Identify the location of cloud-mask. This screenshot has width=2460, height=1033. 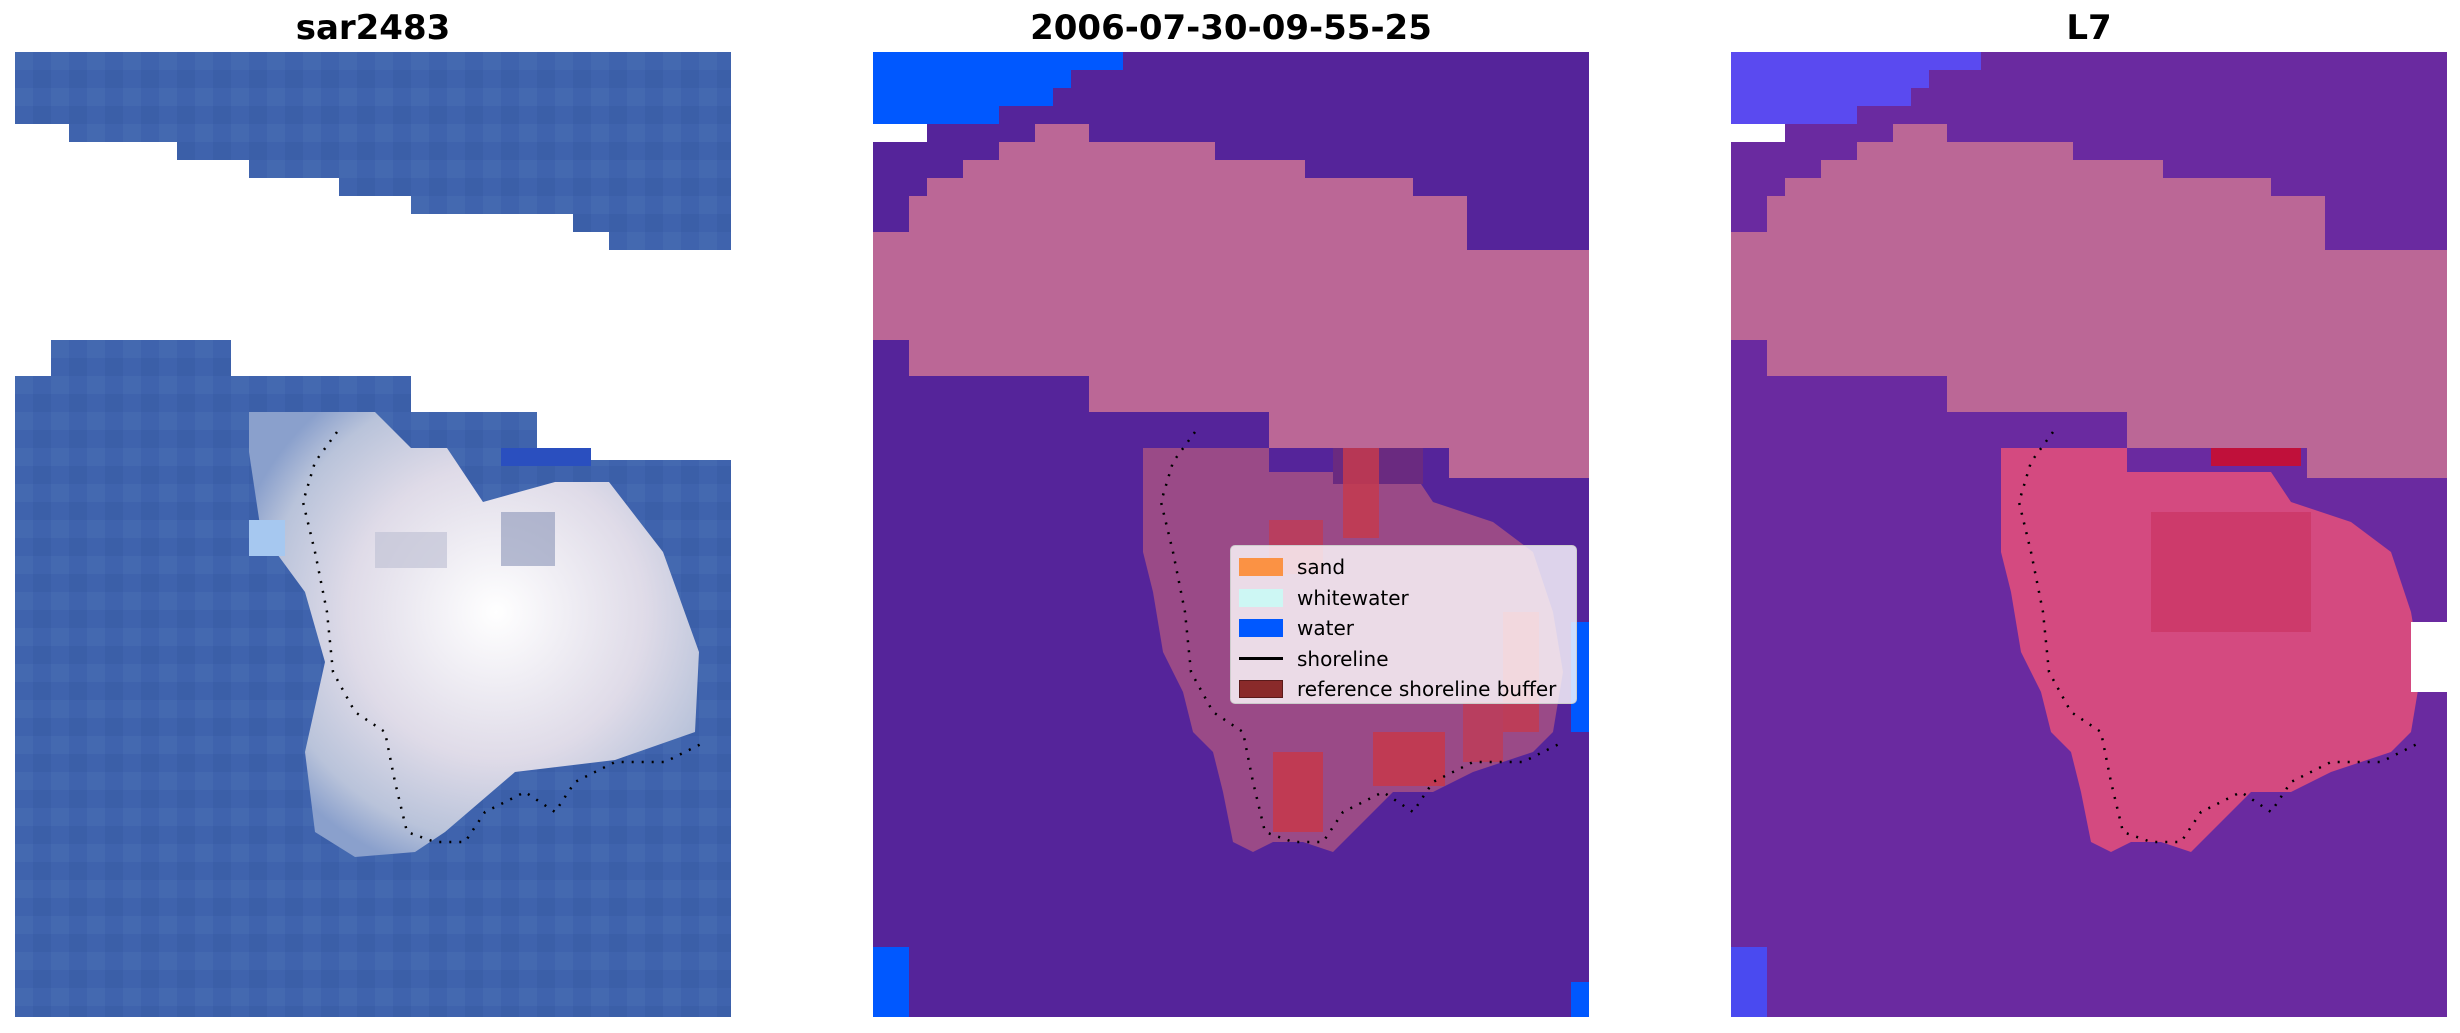
(373, 292).